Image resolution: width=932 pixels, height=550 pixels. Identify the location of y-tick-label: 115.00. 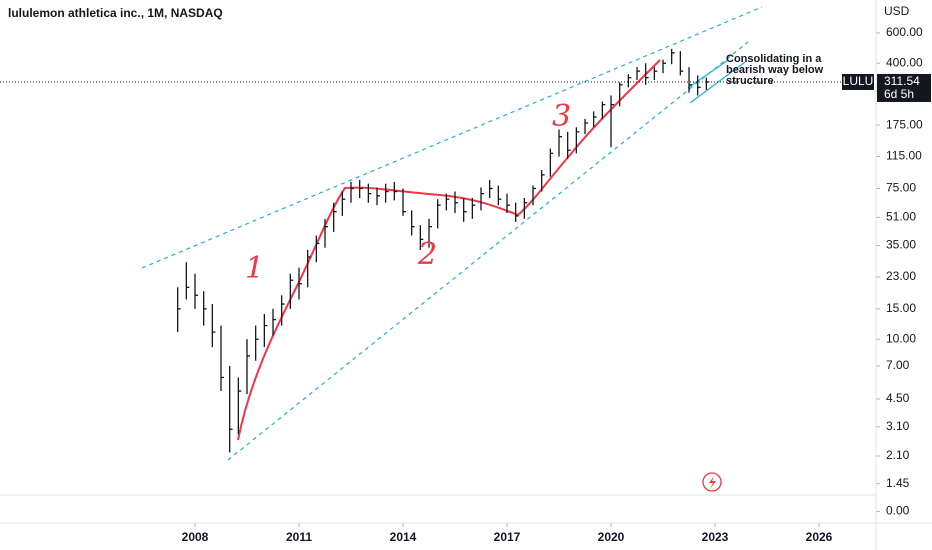
(904, 156).